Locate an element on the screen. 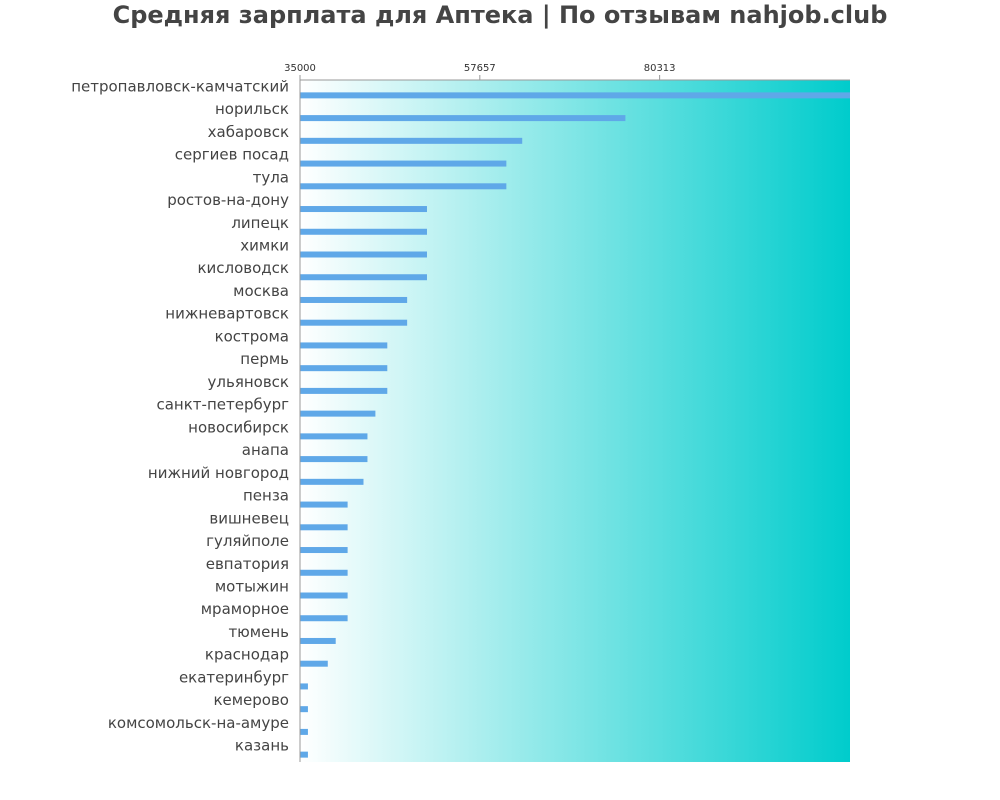 The width and height of the screenshot is (1000, 800). category-label: екатеринбург is located at coordinates (234, 677).